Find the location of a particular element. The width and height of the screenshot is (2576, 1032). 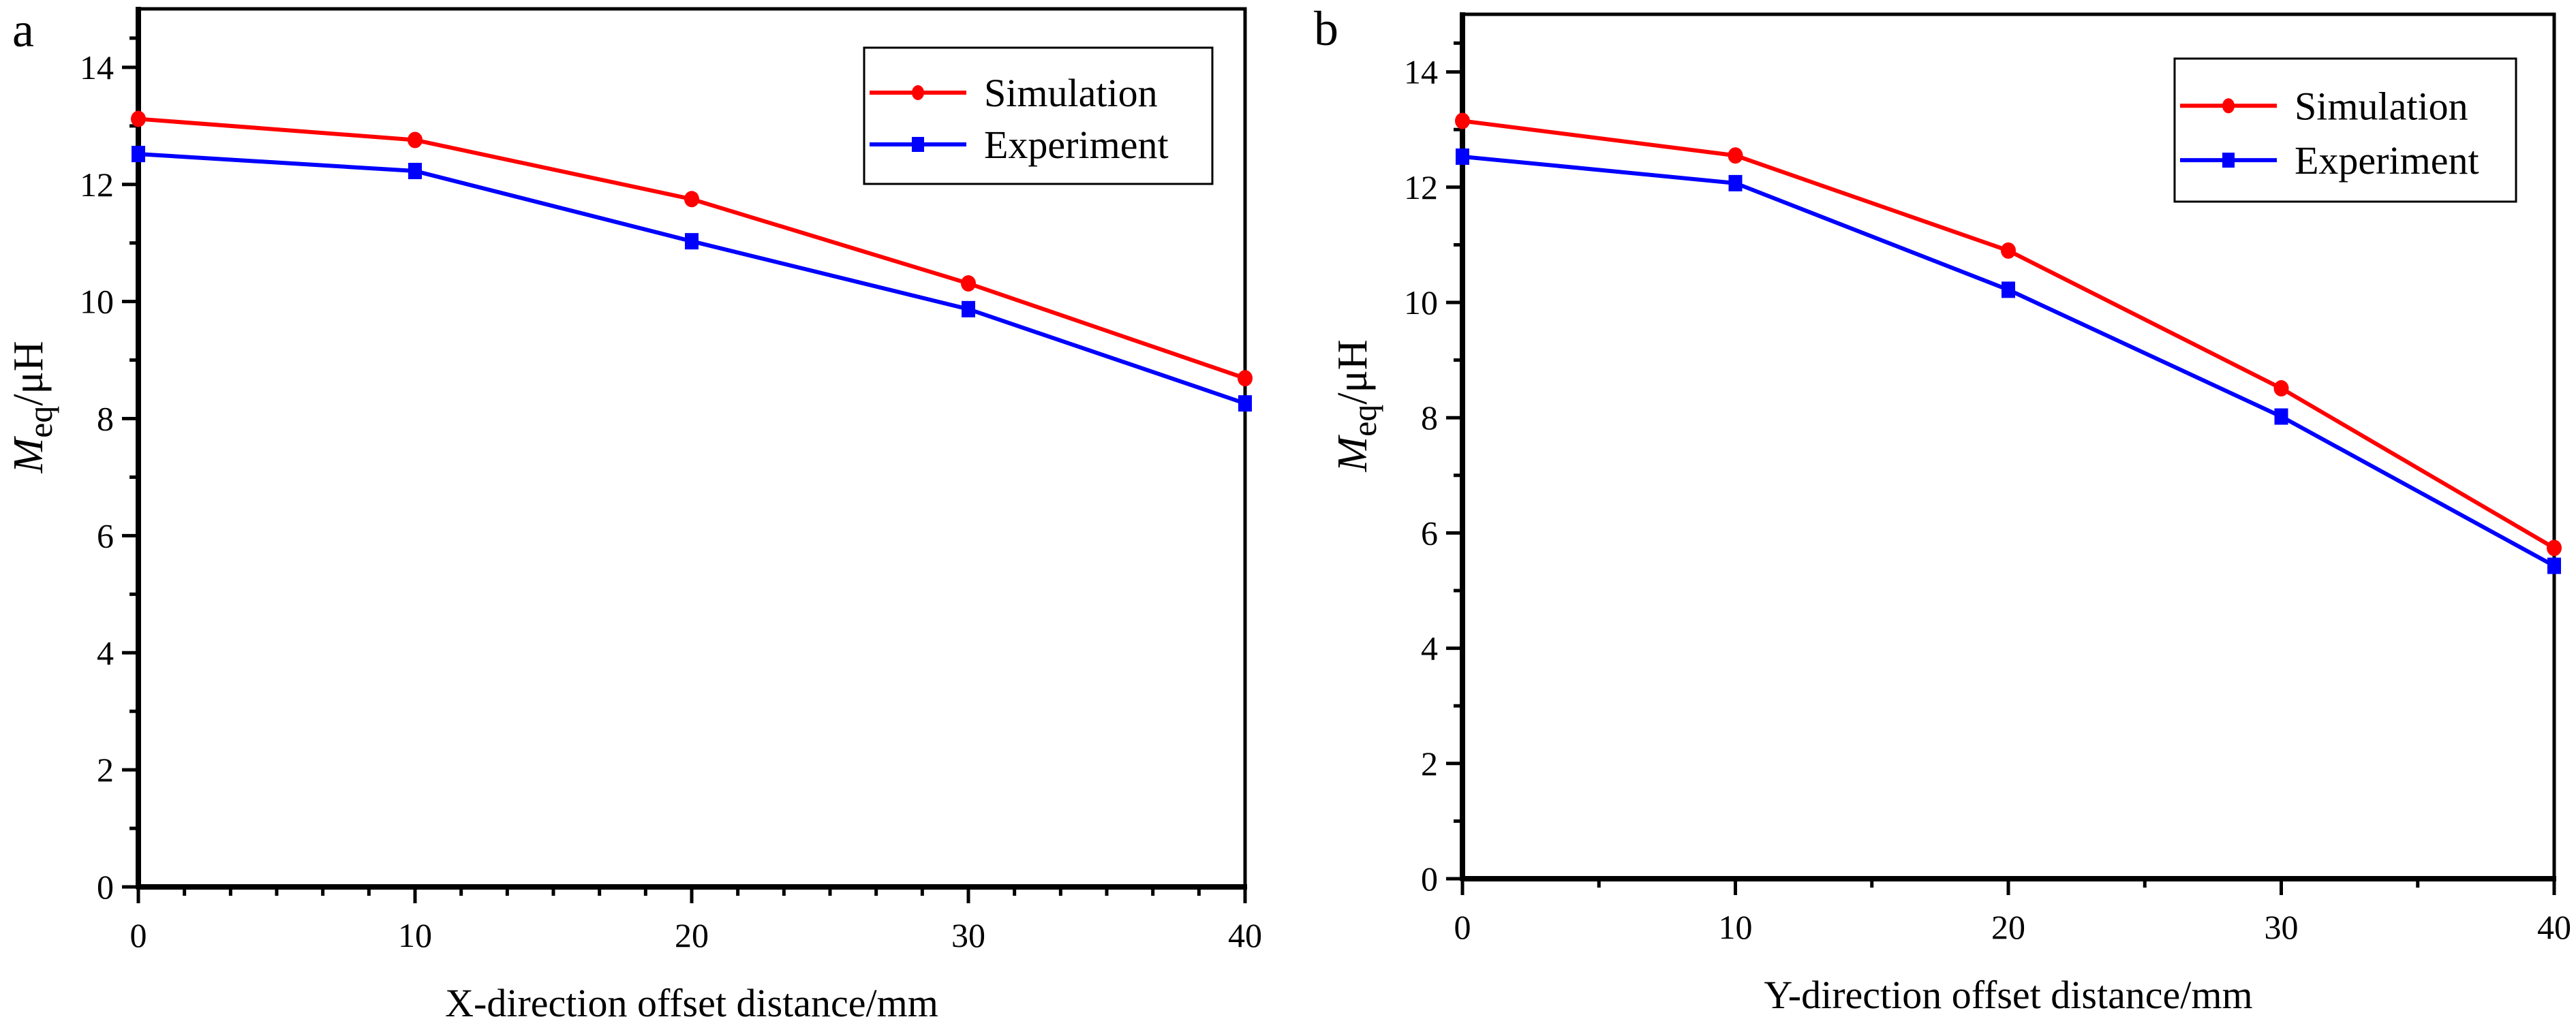

x-axis-title: Y-direction offset distance/mm is located at coordinates (2008, 995).